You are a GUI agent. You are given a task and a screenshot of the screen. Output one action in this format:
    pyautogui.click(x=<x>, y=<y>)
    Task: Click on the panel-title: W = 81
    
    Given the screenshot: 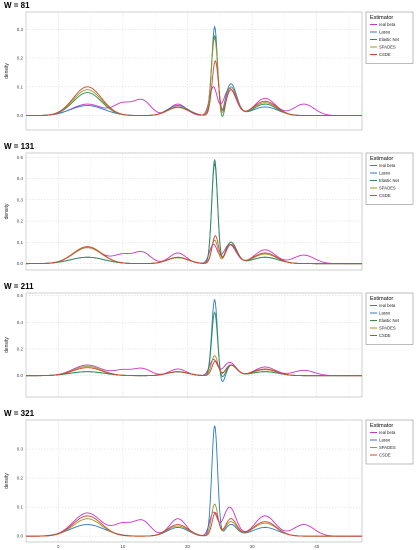 What is the action you would take?
    pyautogui.click(x=17, y=5)
    